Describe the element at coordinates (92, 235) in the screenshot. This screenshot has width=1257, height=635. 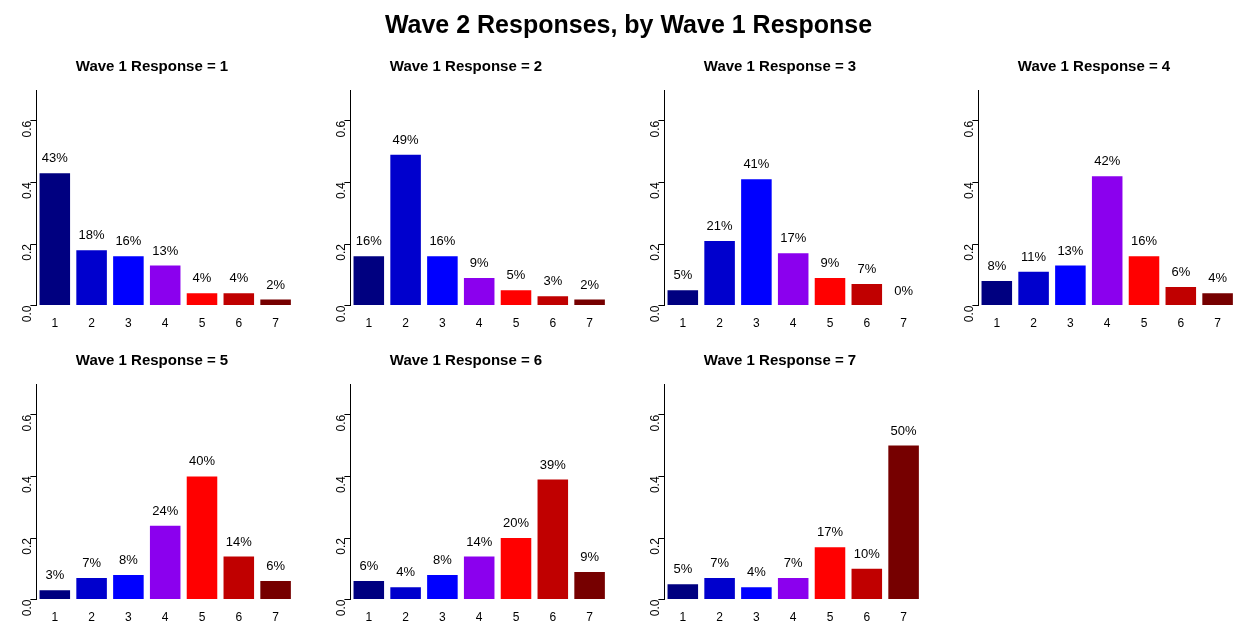
I see `data-label: 18%` at that location.